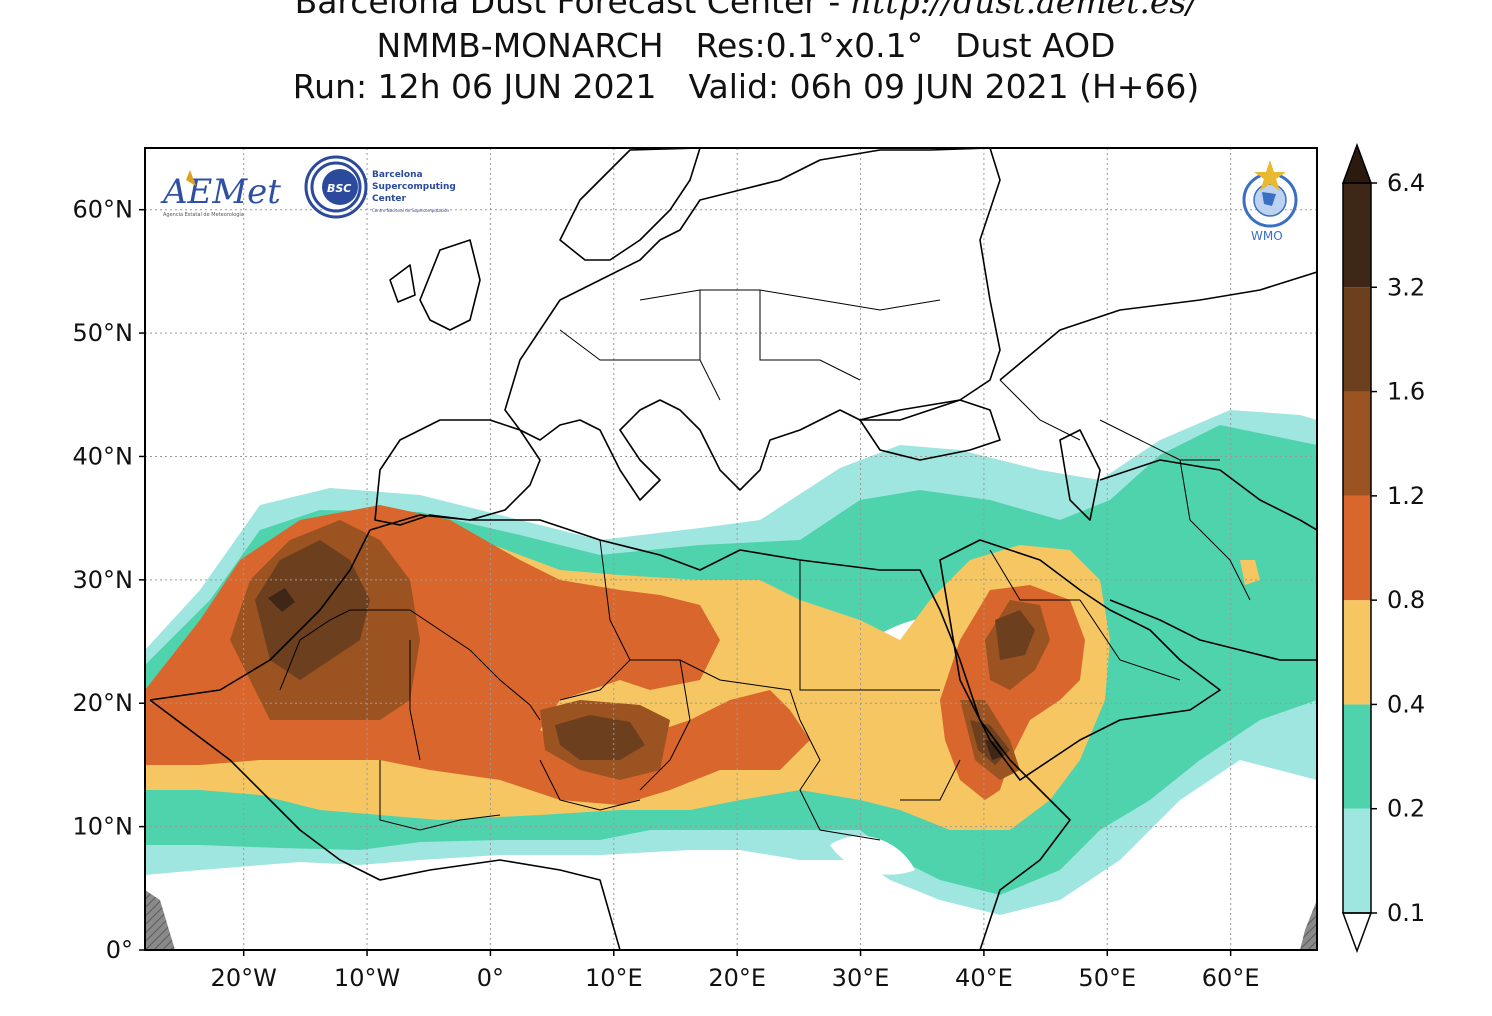 Image resolution: width=1492 pixels, height=1016 pixels. Describe the element at coordinates (191, 178) in the screenshot. I see `aemet-flame-icon` at that location.